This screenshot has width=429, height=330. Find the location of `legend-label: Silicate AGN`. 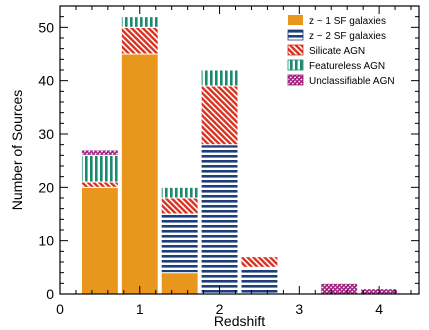

legend-label: Silicate AGN is located at coordinates (337, 51).